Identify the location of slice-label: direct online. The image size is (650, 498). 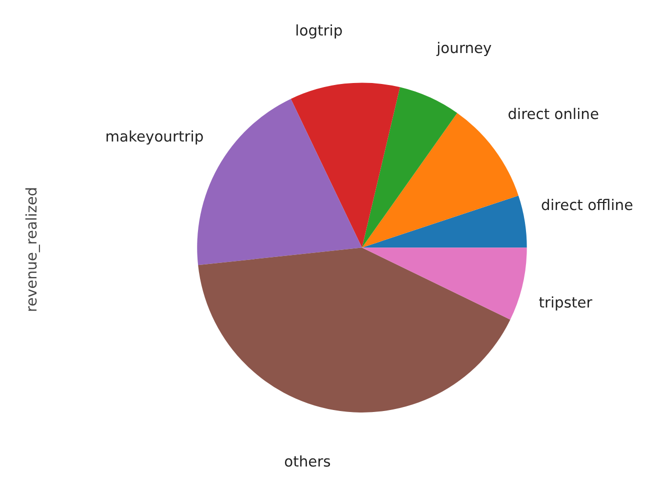
(553, 115).